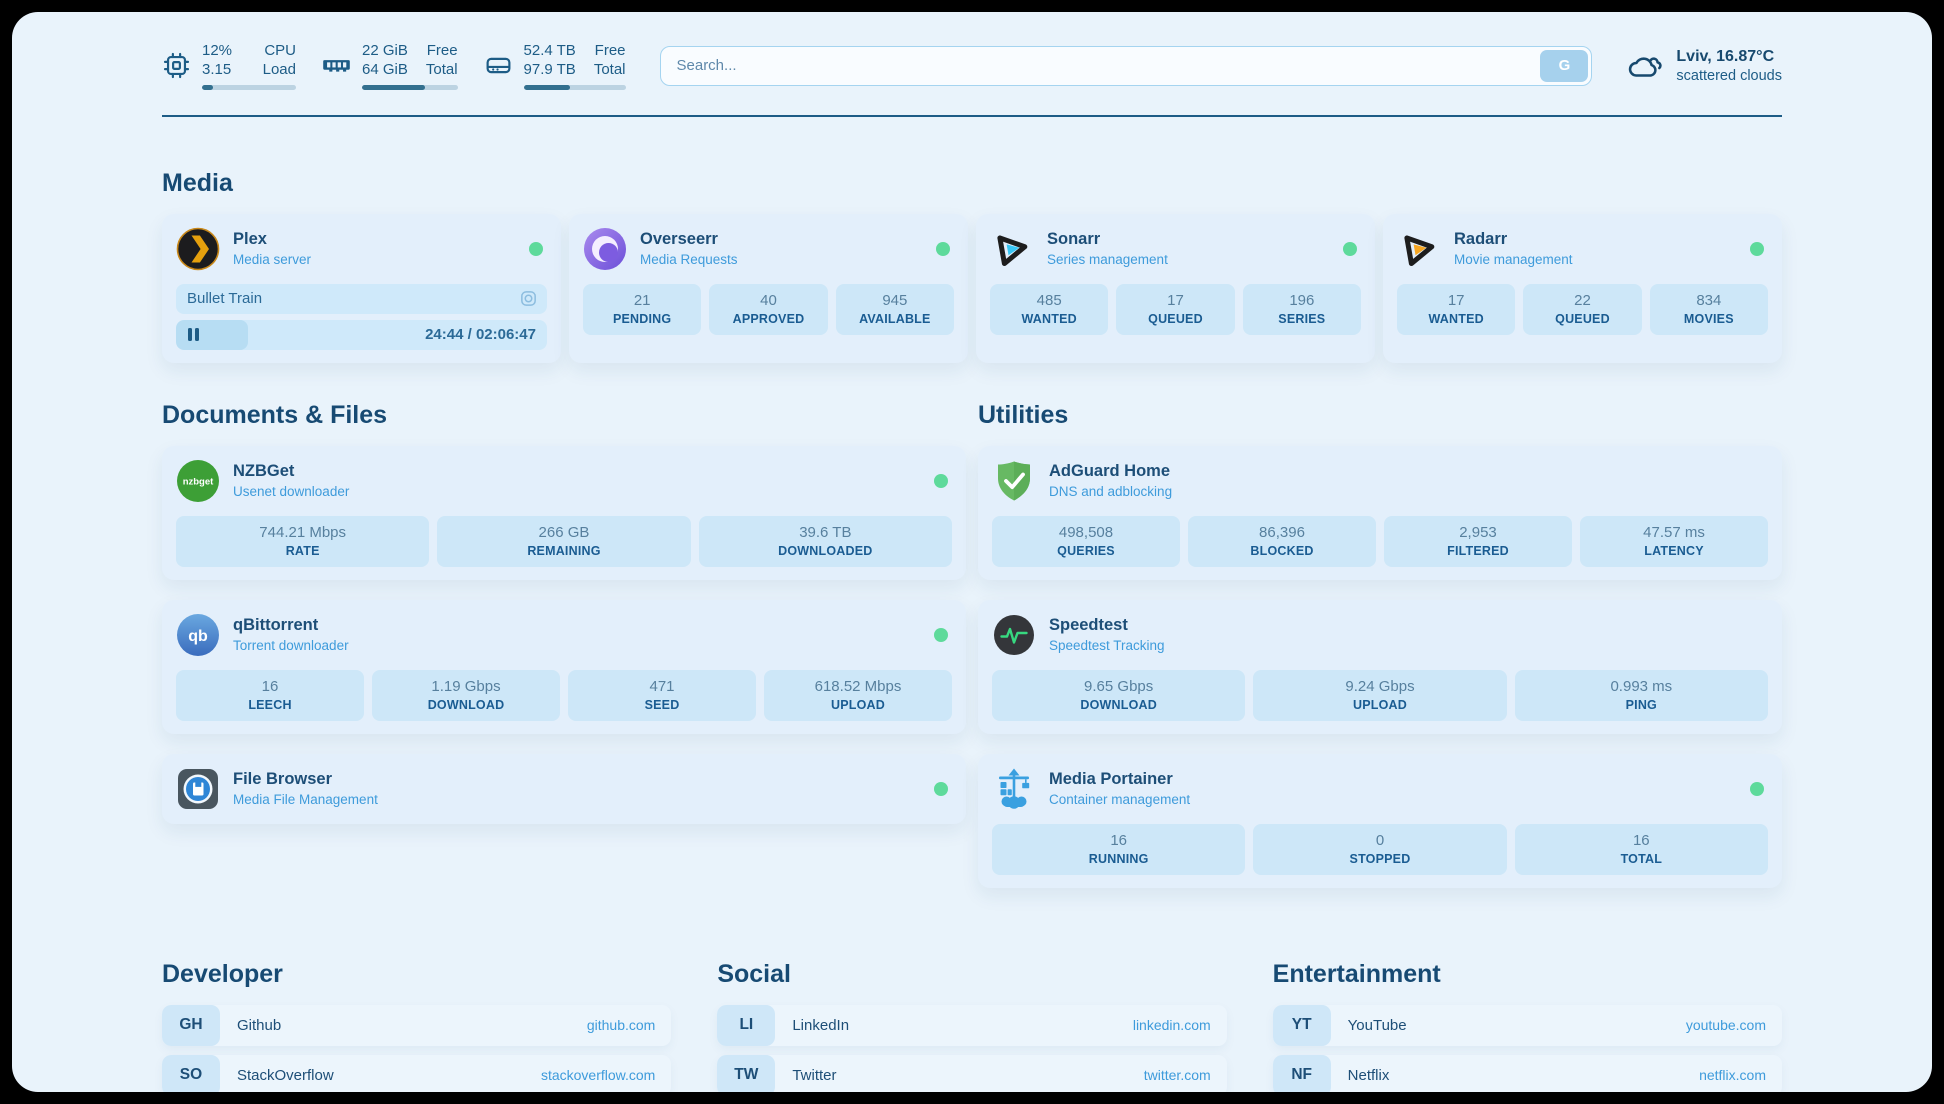 Image resolution: width=1944 pixels, height=1104 pixels. Describe the element at coordinates (1107, 260) in the screenshot. I see `service-subtitle: Series management` at that location.